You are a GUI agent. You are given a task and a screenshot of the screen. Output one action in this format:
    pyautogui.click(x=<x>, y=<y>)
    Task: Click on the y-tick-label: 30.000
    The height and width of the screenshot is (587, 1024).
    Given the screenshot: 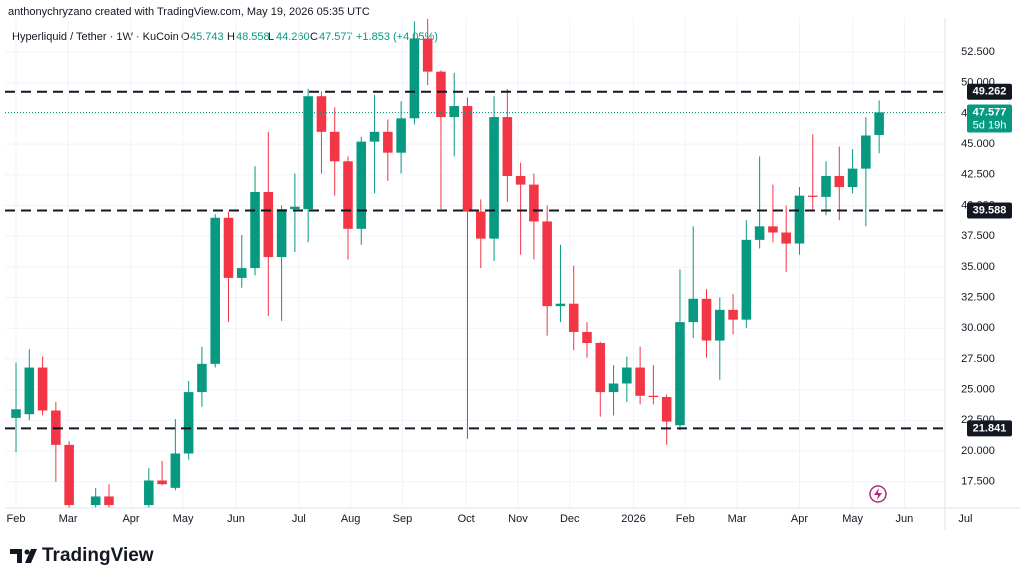 What is the action you would take?
    pyautogui.click(x=978, y=328)
    